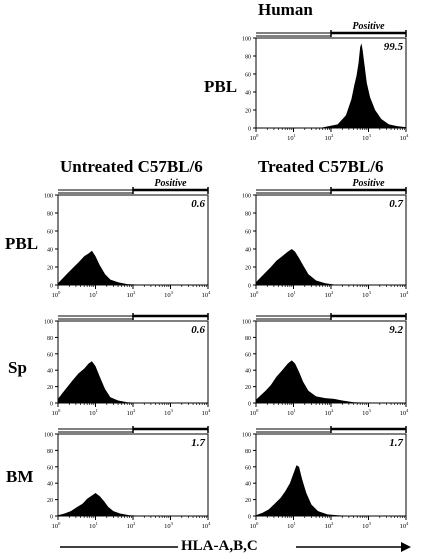 The width and height of the screenshot is (422, 559). What do you see at coordinates (325, 238) in the screenshot?
I see `panel-treated-pbl: 0 20 40 60 80 100 10⁰ 10¹ 10² 10³ 10⁴ Positive 0.7` at bounding box center [325, 238].